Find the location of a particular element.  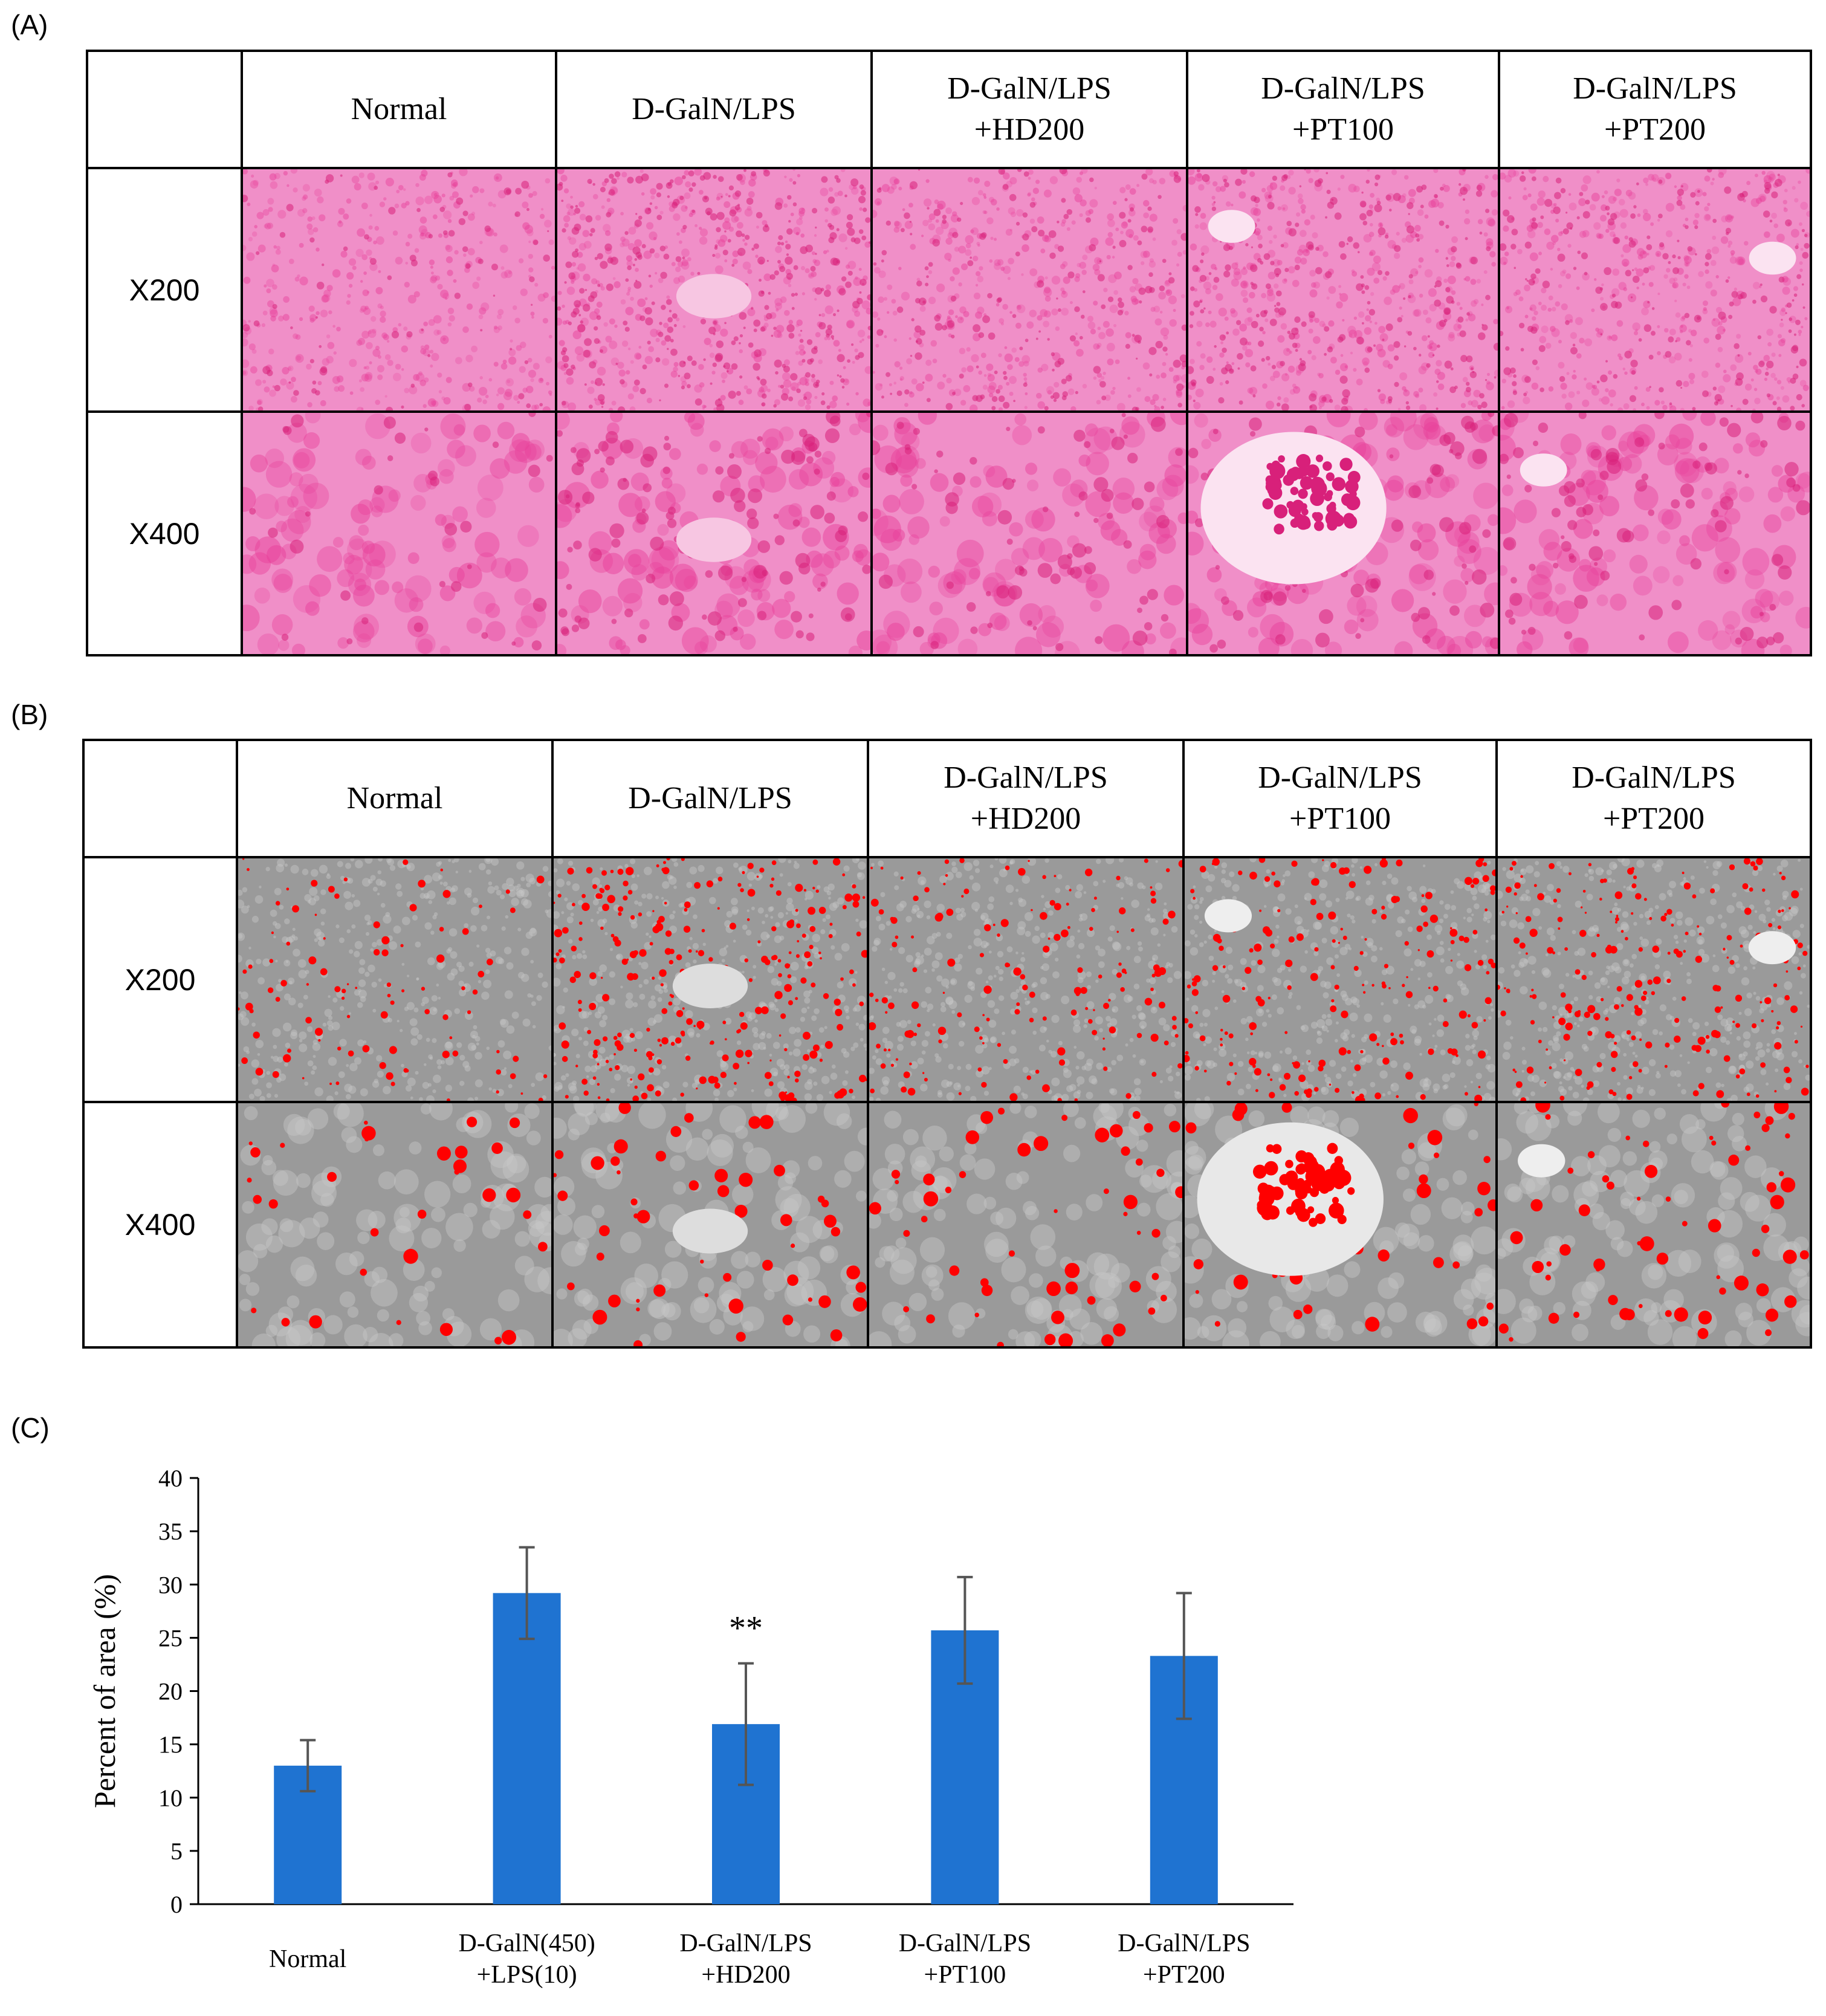

y-tick-label: 5 is located at coordinates (176, 1851).